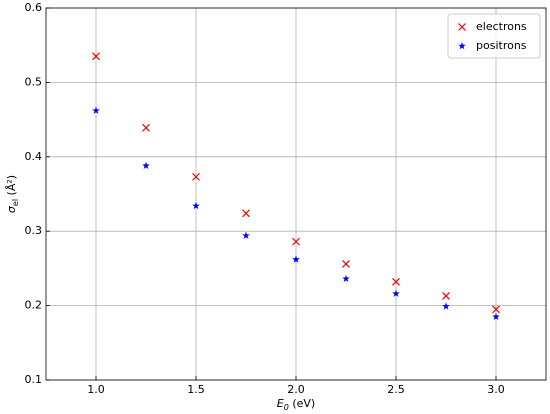 This screenshot has width=550, height=414. I want to click on legend-box, so click(494, 36).